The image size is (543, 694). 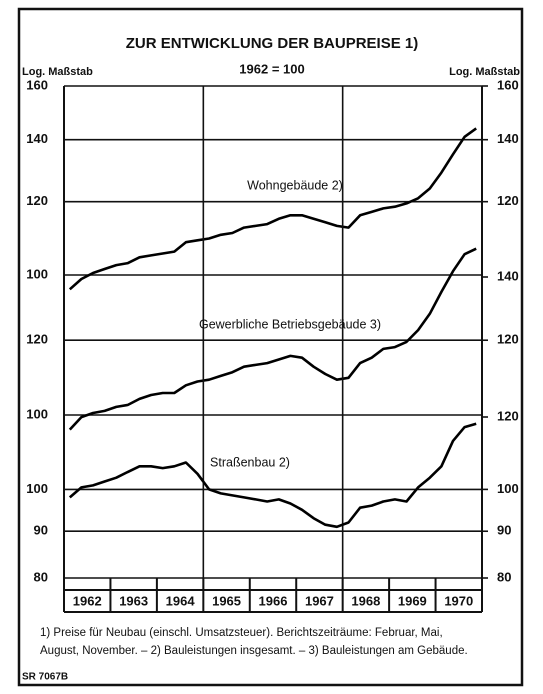 I want to click on y-tick-label: 90, so click(x=41, y=530).